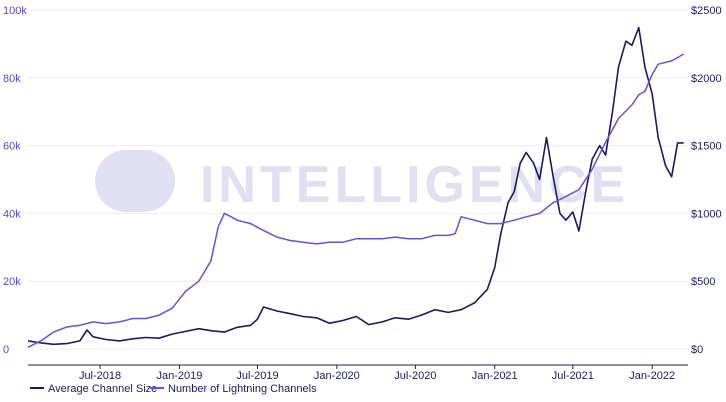 This screenshot has height=402, width=726. I want to click on watermark: INTELLIGENCE, so click(362, 182).